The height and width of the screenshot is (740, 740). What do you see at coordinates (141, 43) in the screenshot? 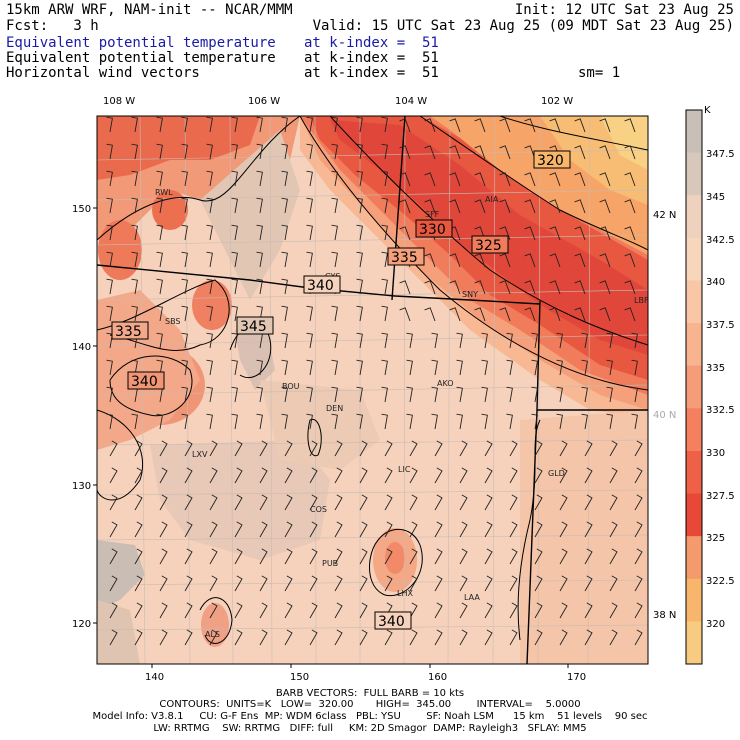
I see `field-1-name: Equivalent potential temperature` at bounding box center [141, 43].